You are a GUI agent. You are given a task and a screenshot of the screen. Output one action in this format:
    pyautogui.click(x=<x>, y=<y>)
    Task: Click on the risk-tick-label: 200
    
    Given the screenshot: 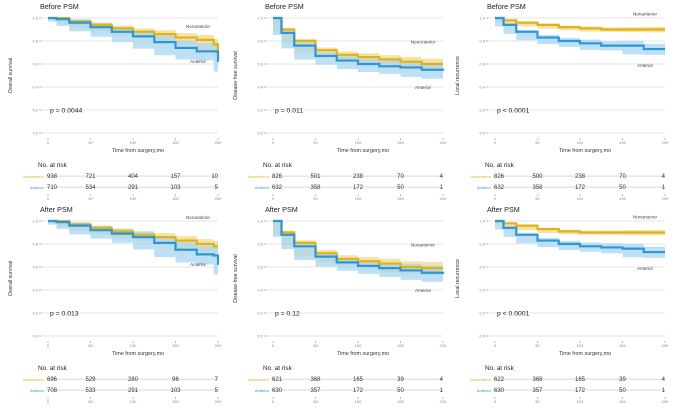 What is the action you would take?
    pyautogui.click(x=443, y=401)
    